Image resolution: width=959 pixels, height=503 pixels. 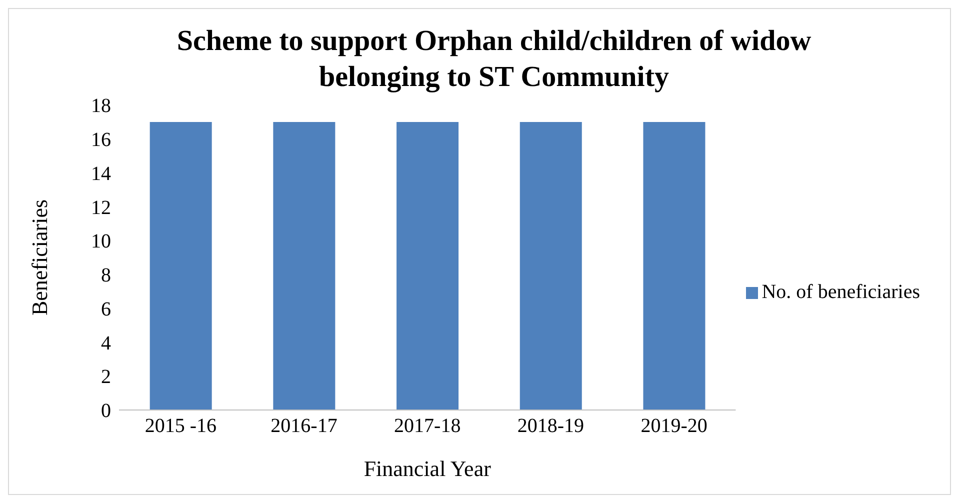 I want to click on y-tick-label: 4, so click(x=106, y=343).